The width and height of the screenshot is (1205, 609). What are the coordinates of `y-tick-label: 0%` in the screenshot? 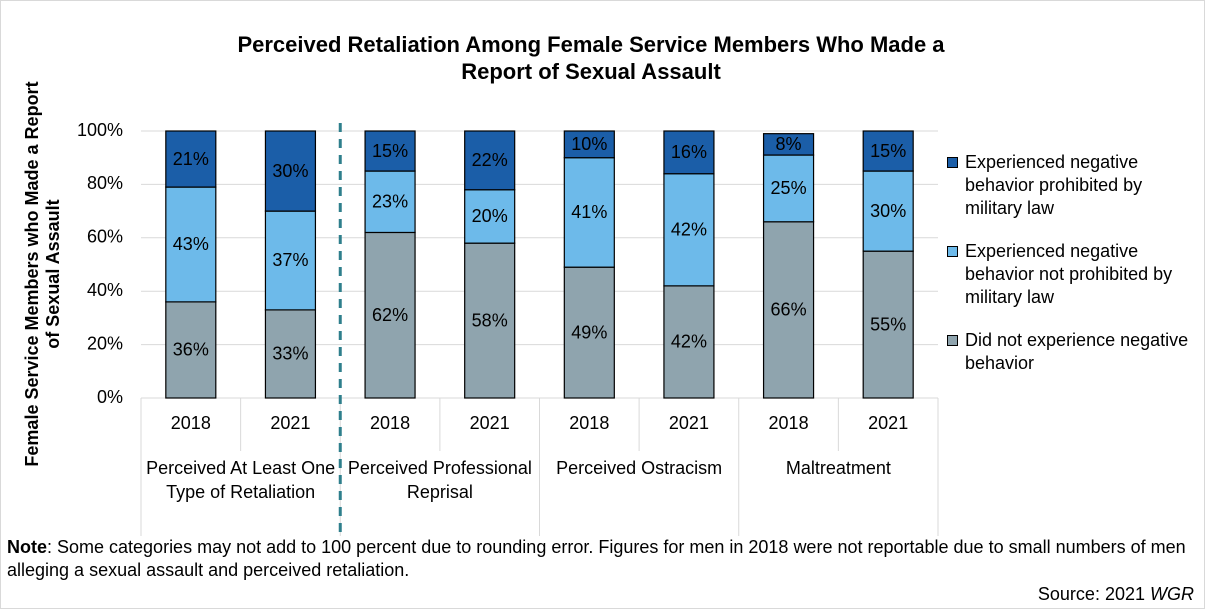 It's located at (110, 397).